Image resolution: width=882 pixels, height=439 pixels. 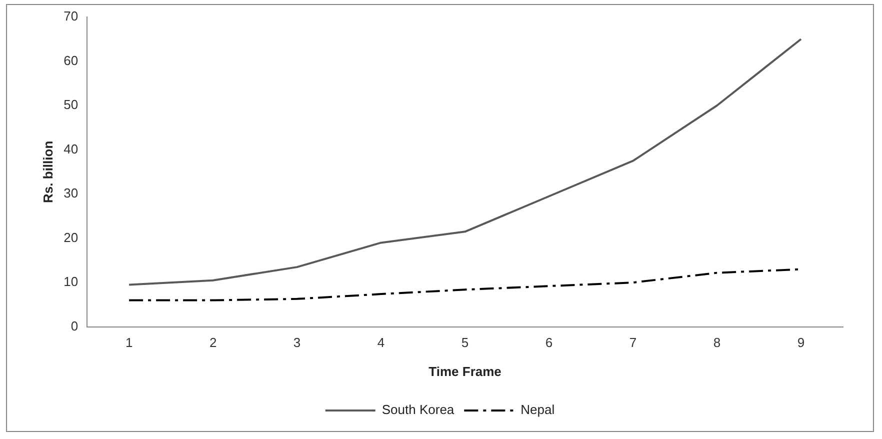 I want to click on x-tick-label: 1, so click(x=129, y=342).